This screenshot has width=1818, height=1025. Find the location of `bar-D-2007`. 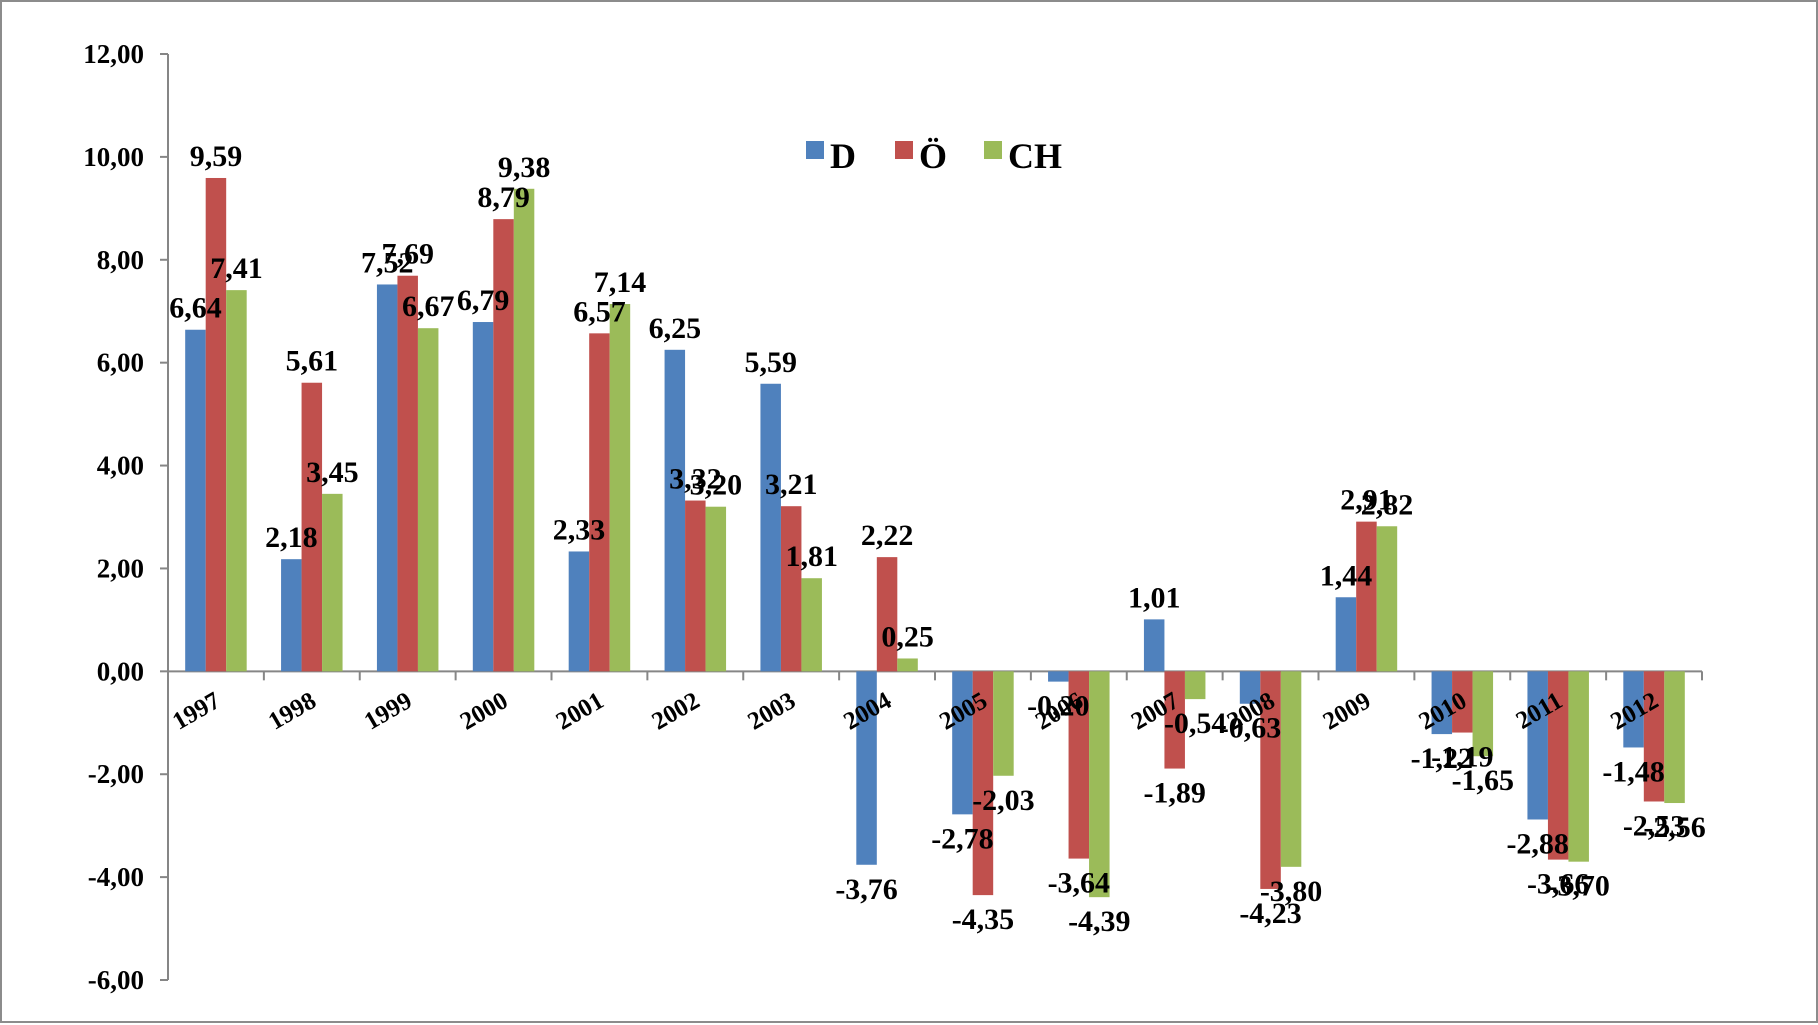

bar-D-2007 is located at coordinates (1154, 645).